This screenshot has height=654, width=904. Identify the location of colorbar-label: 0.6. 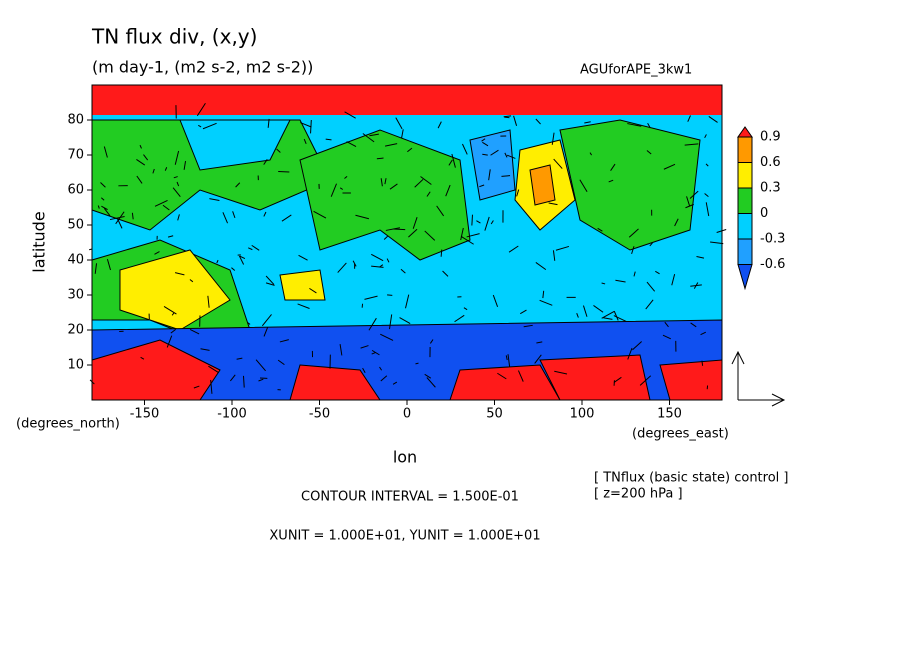
(770, 162).